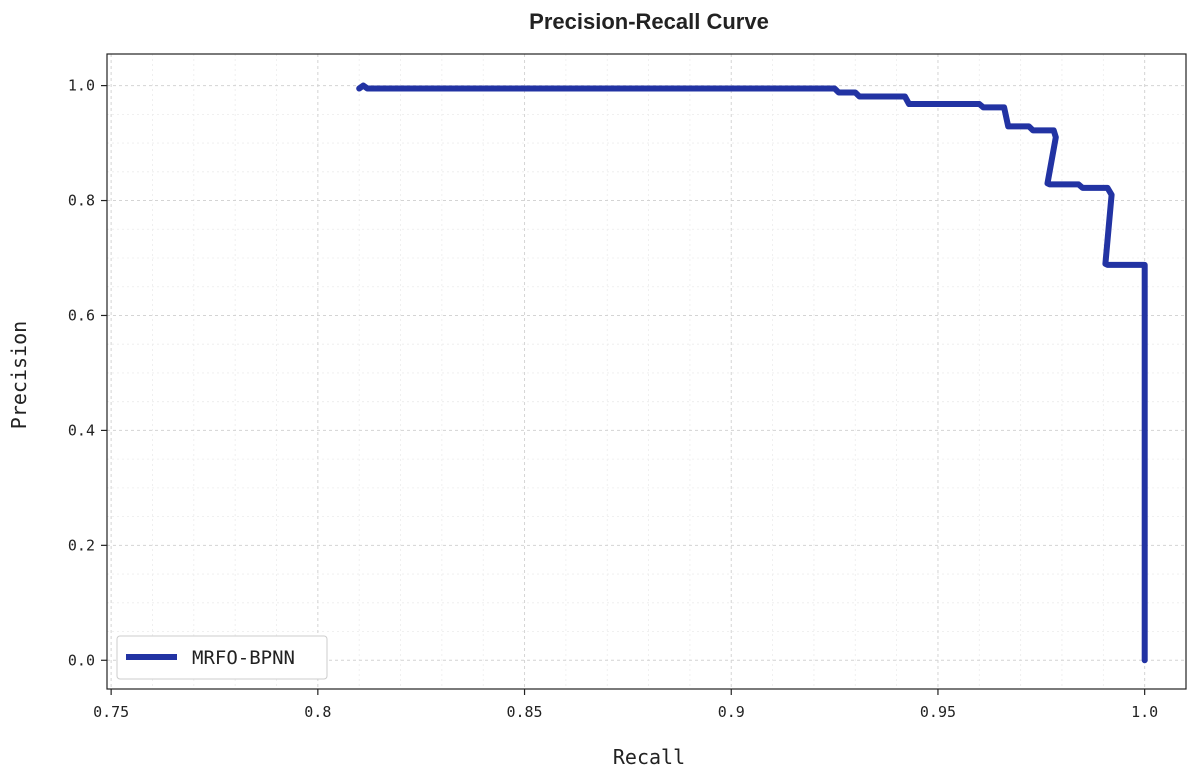 This screenshot has height=769, width=1192. Describe the element at coordinates (243, 658) in the screenshot. I see `legend-label-mrfo-bpnn: MRFO-BPNN` at that location.